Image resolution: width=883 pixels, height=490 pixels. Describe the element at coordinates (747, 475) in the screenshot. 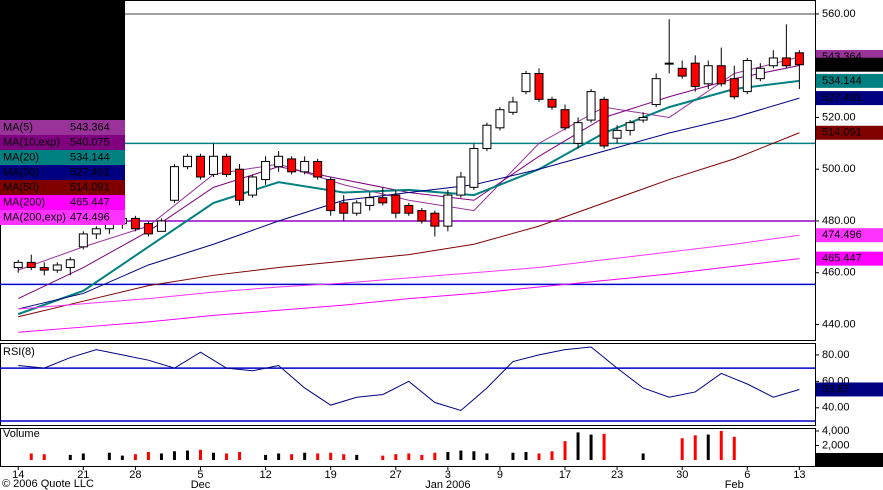

I see `x-tick-label: 6` at that location.